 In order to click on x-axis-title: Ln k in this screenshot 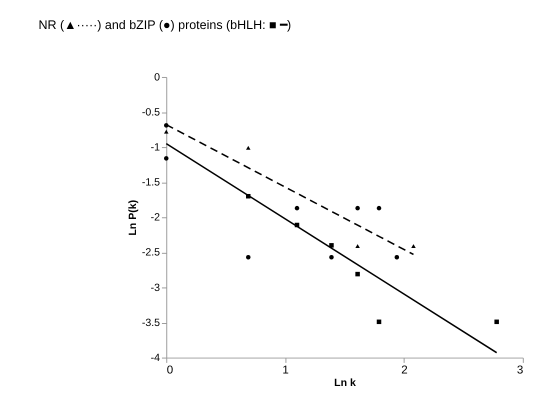, I will do `click(345, 382)`.